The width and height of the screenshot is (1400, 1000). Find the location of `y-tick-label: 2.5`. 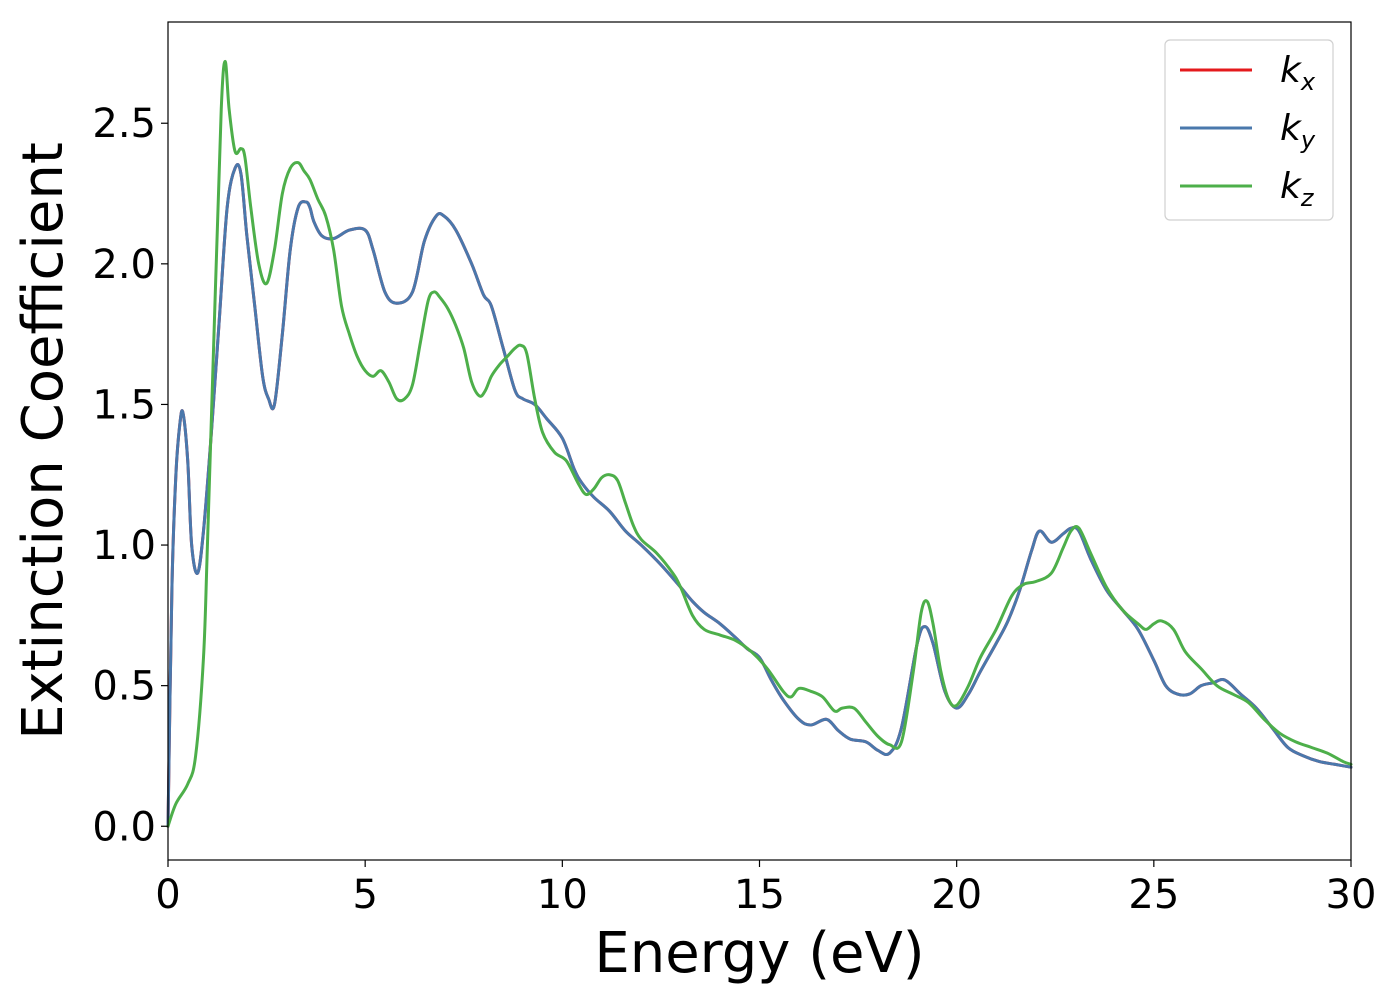

y-tick-label: 2.5 is located at coordinates (124, 124).